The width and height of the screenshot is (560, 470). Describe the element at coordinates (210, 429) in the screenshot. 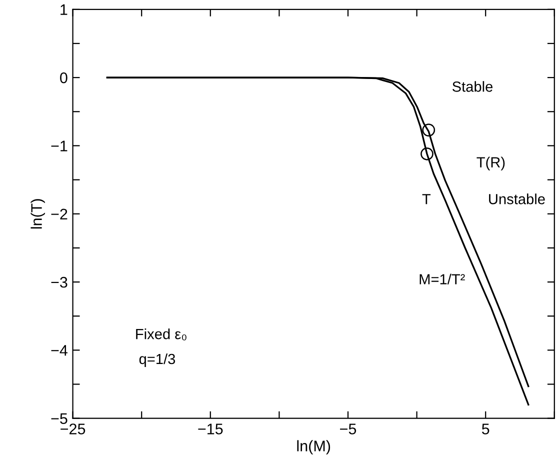

I see `x-tick-label: −15` at that location.